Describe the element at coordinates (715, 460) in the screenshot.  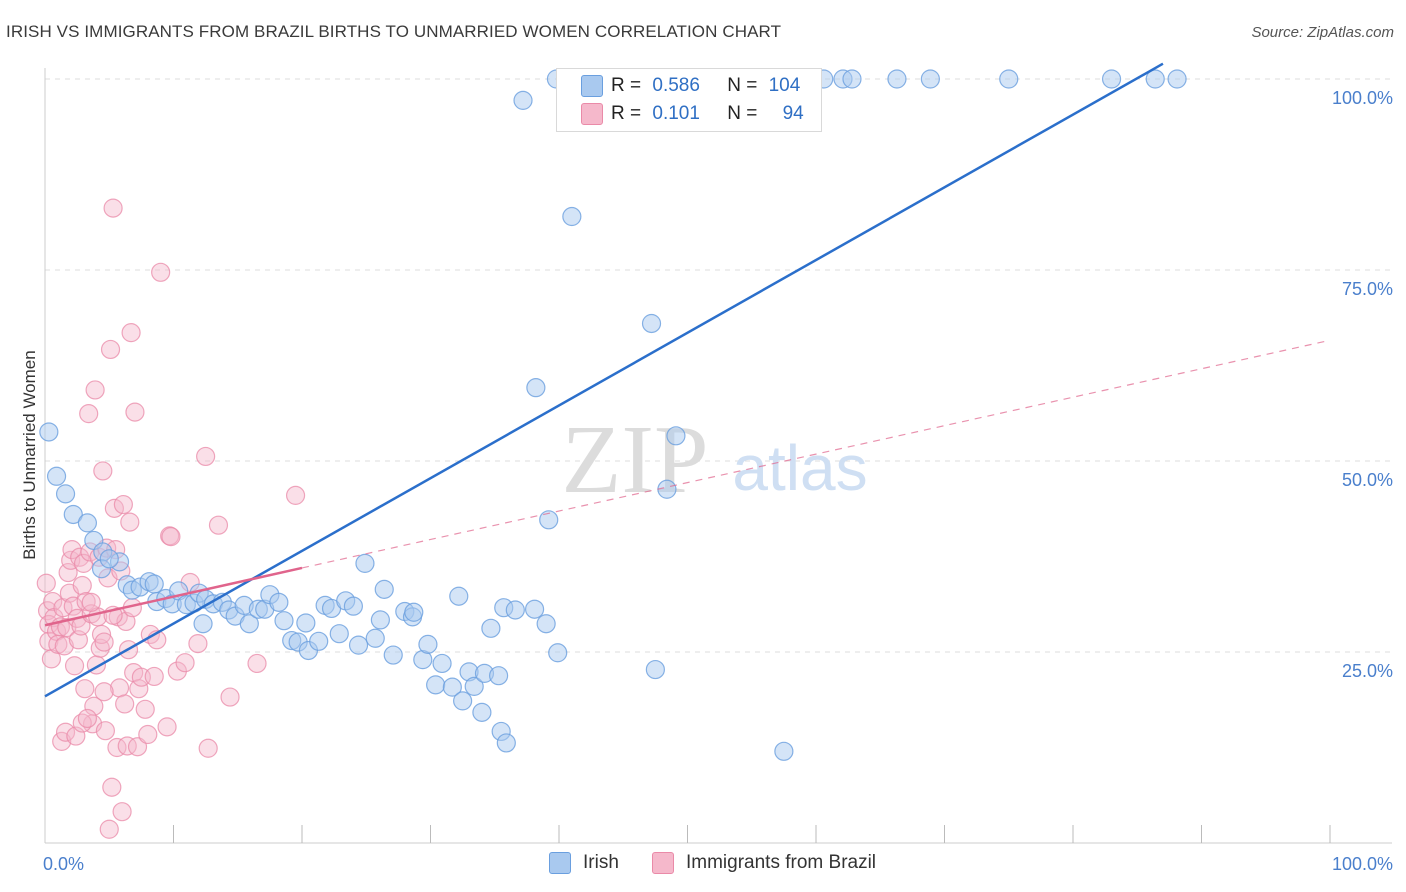
I see `watermark: ZIP atlas` at that location.